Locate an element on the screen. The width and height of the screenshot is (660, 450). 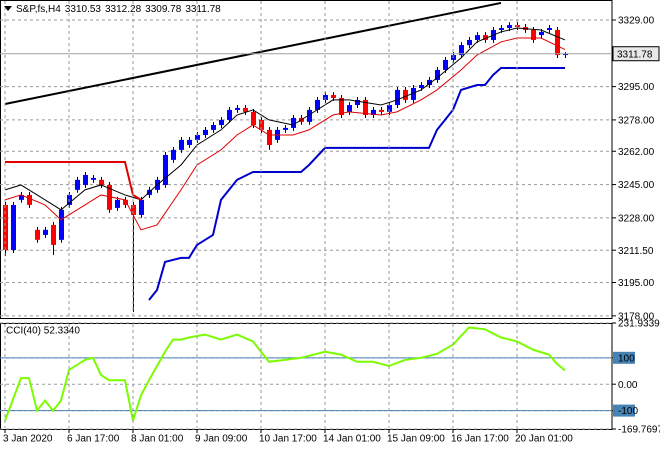
y-tick-label: 3211.50 is located at coordinates (636, 251).